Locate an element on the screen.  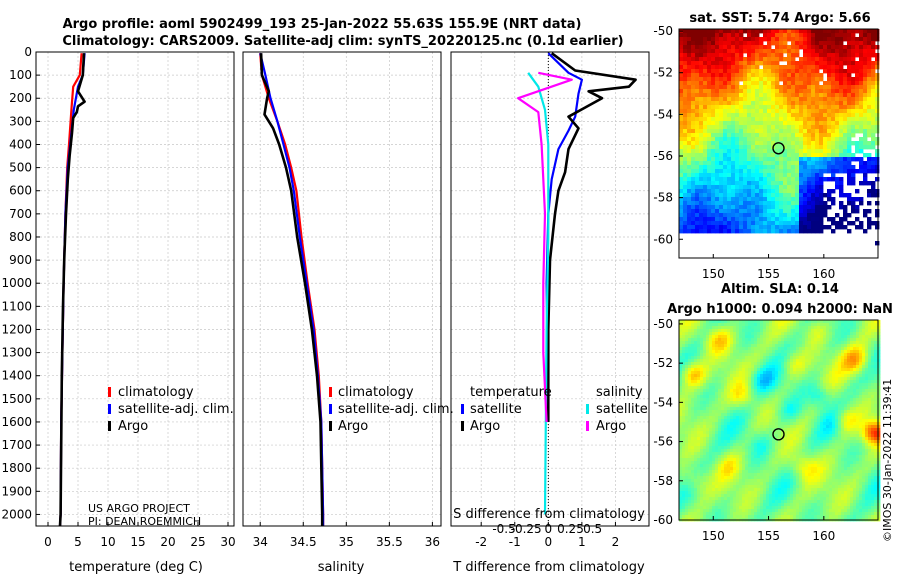
x-tick-label: 25 is located at coordinates (197, 542).